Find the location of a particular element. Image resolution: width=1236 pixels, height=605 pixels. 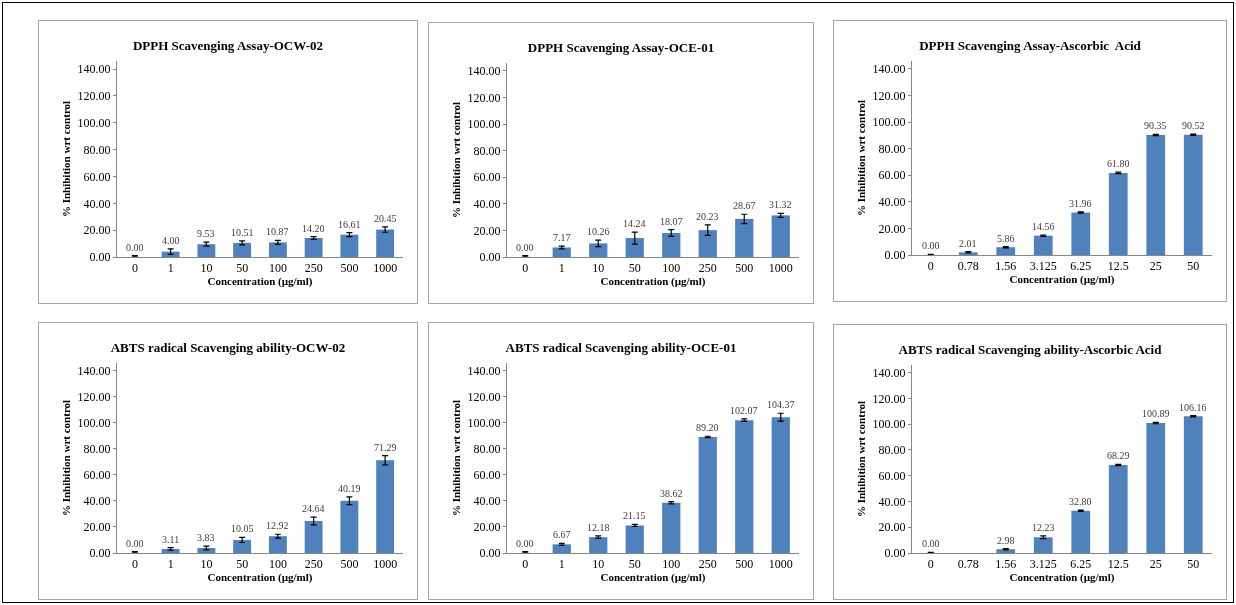

chart-title: ABTS radical Scavenging ability-Ascorbic Acid is located at coordinates (1030, 350).